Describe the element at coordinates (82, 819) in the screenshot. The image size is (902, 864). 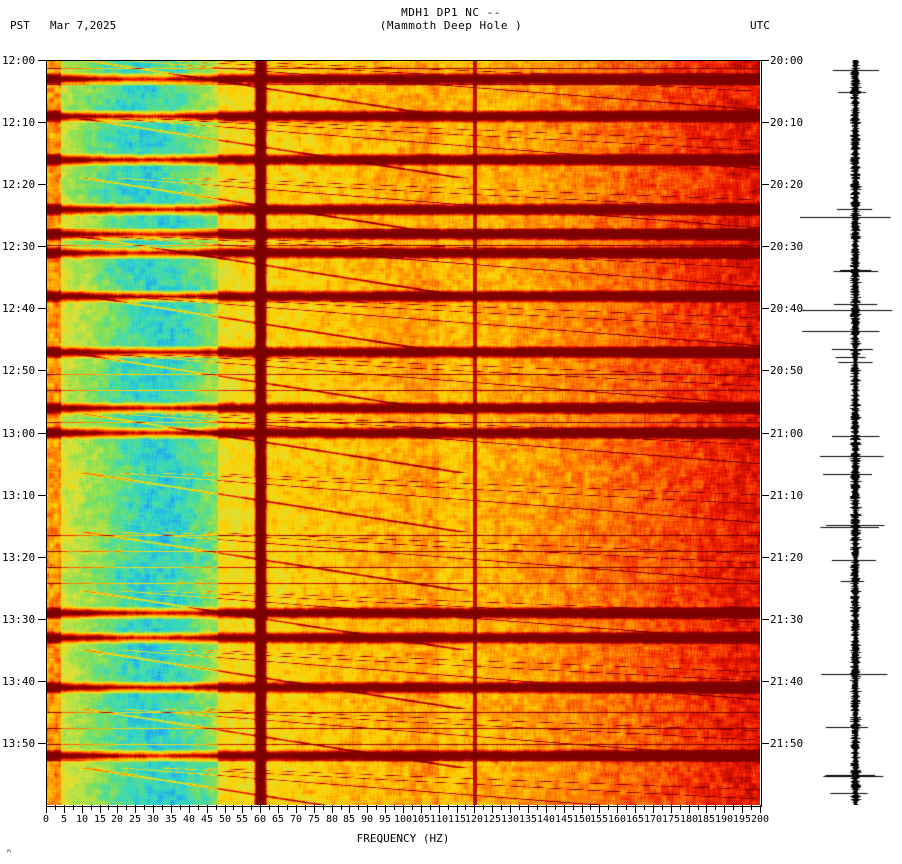
I see `frequency-tick-label: 10` at that location.